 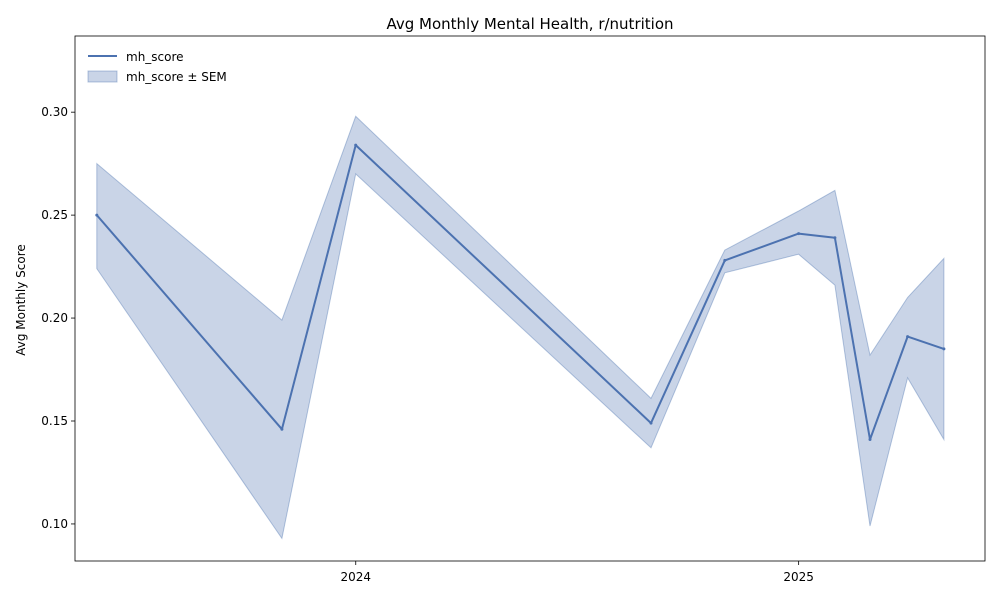 I want to click on legend-band-swatch, so click(x=102, y=76).